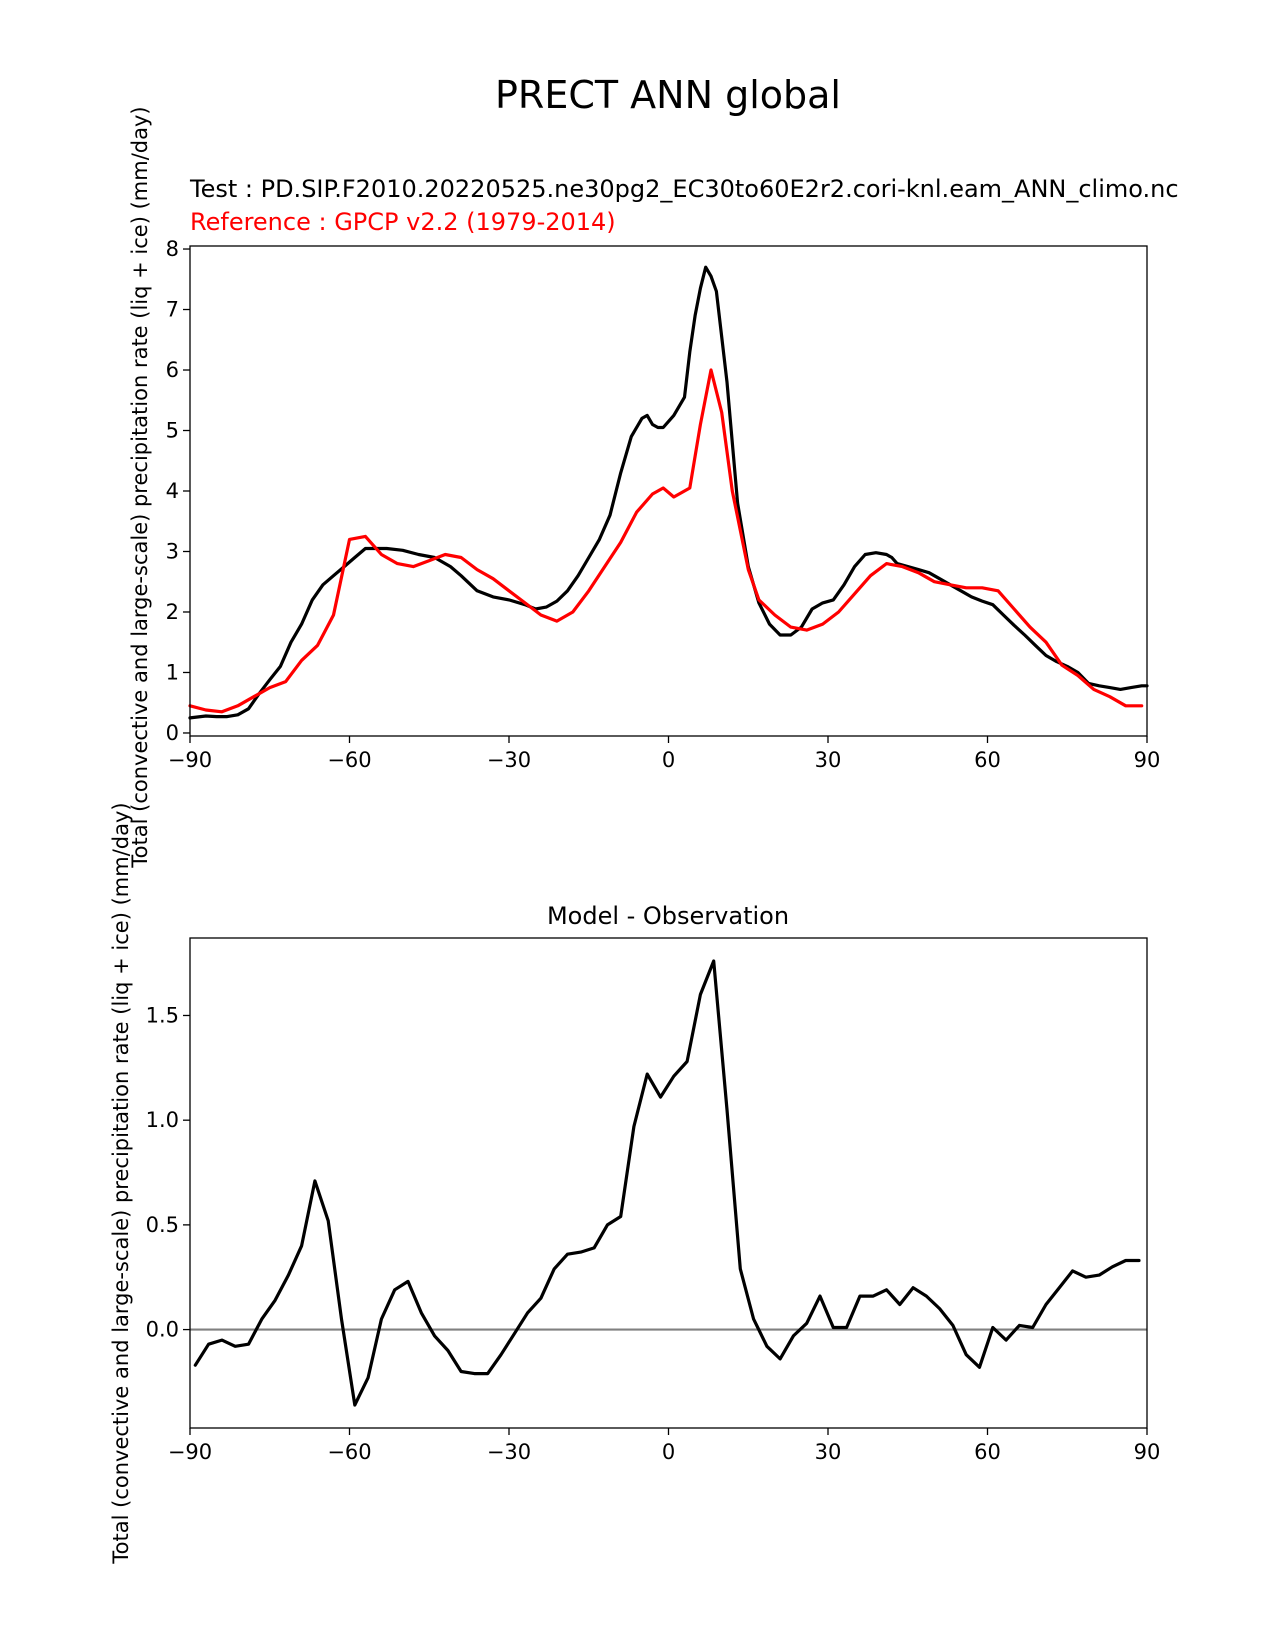  What do you see at coordinates (162, 1225) in the screenshot?
I see `bottom-ytick-label: 0.5` at bounding box center [162, 1225].